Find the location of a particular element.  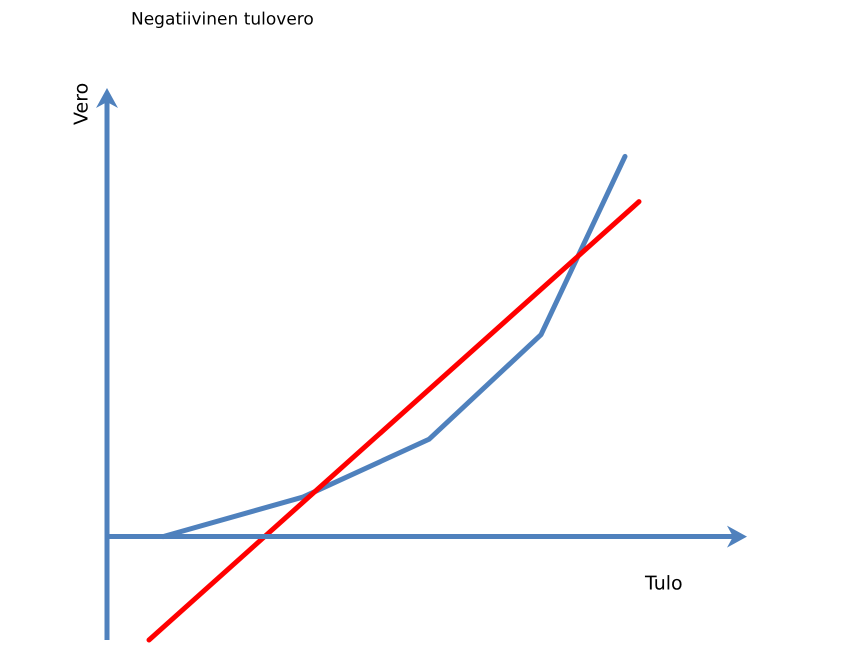

y-axis-title: Vero is located at coordinates (81, 103).